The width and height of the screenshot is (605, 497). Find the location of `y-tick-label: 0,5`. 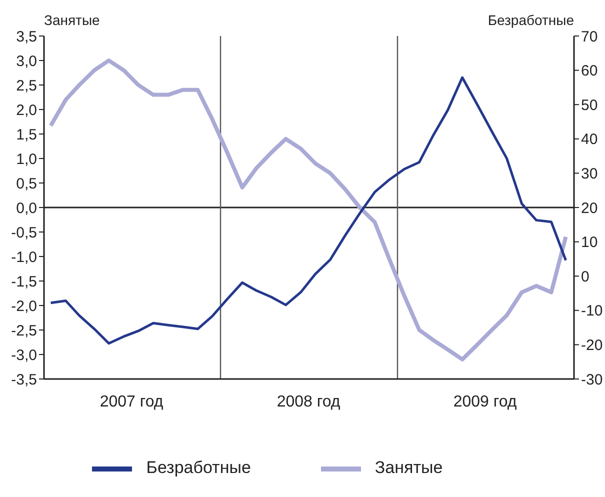

y-tick-label: 0,5 is located at coordinates (26, 183).